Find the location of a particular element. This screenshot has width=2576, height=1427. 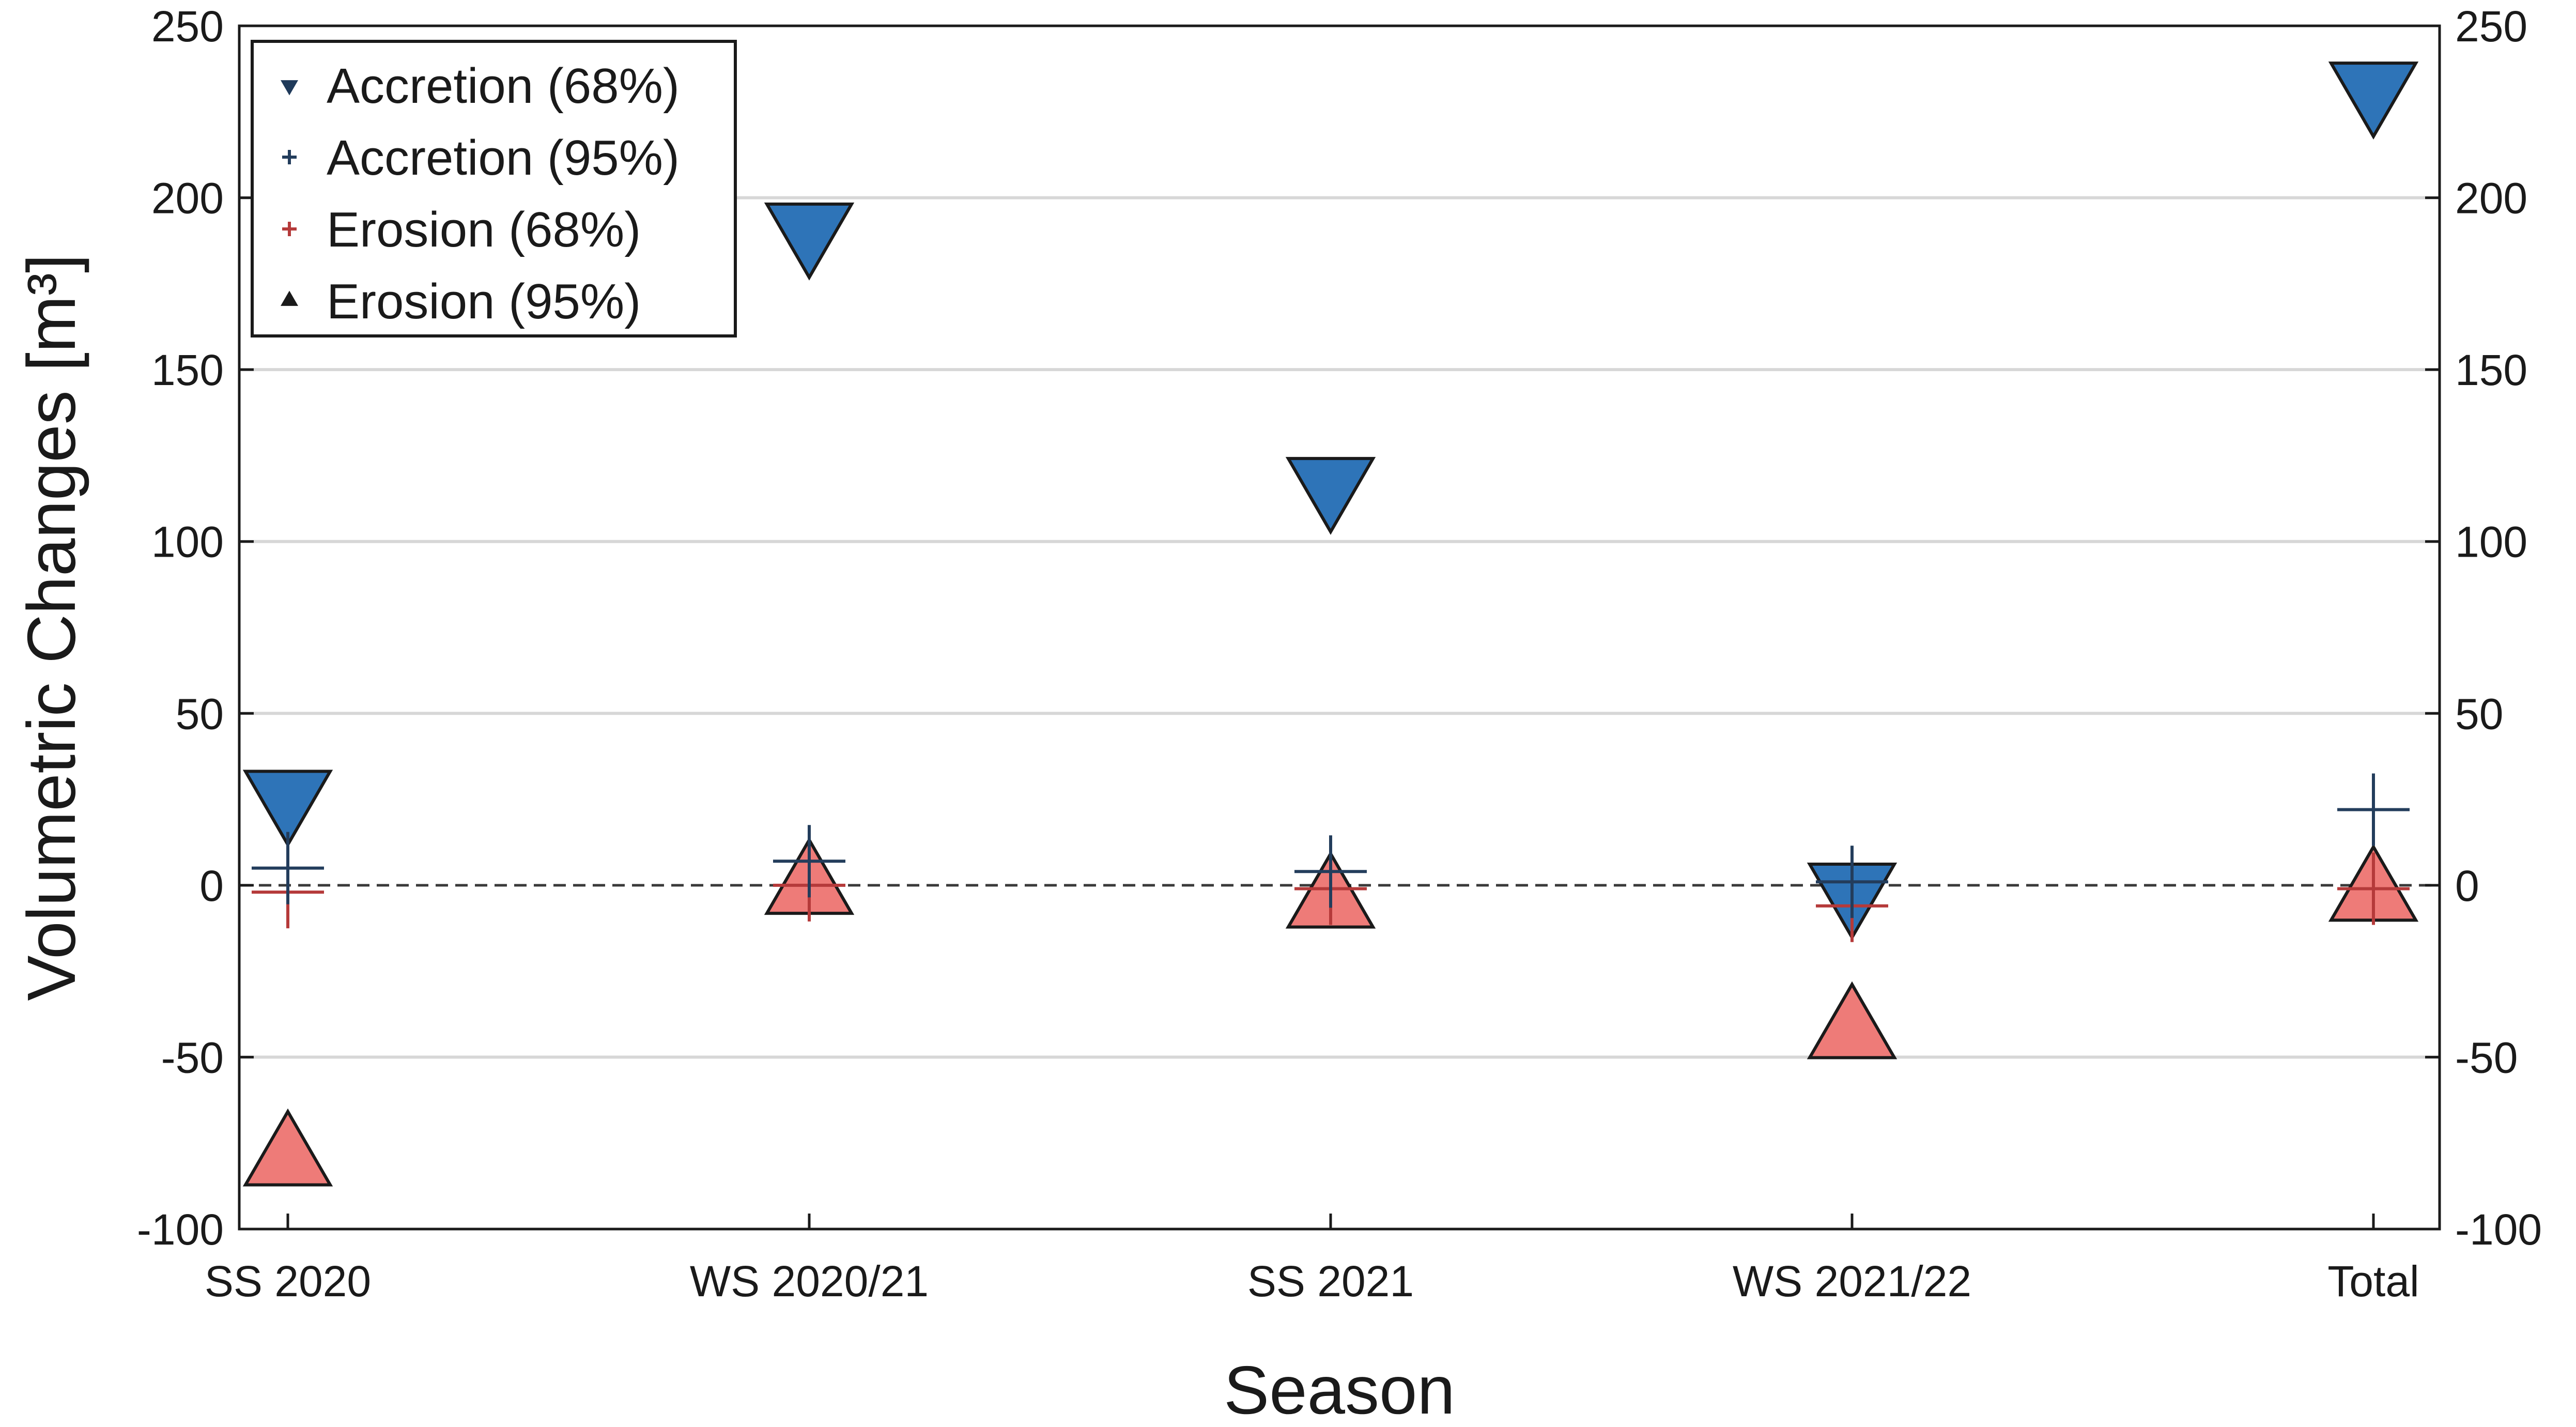

x-axis-title: Season is located at coordinates (1339, 1389).